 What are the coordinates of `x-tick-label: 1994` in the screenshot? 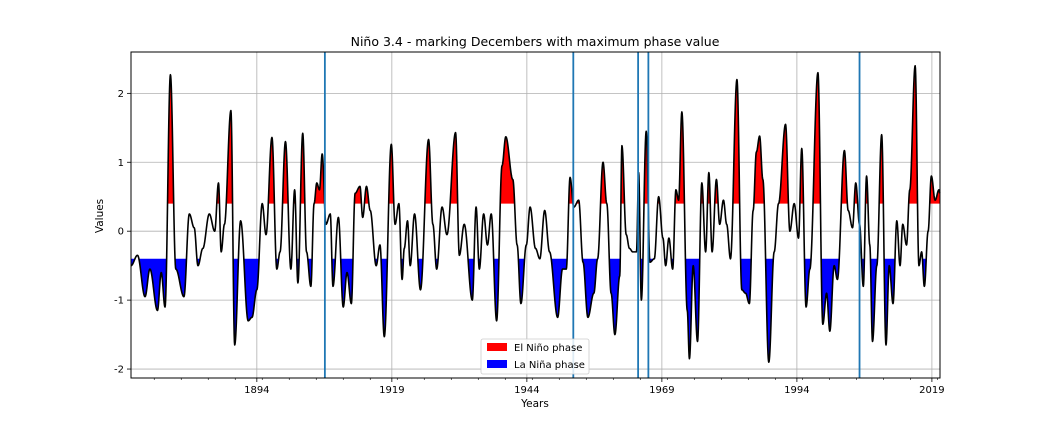 It's located at (796, 390).